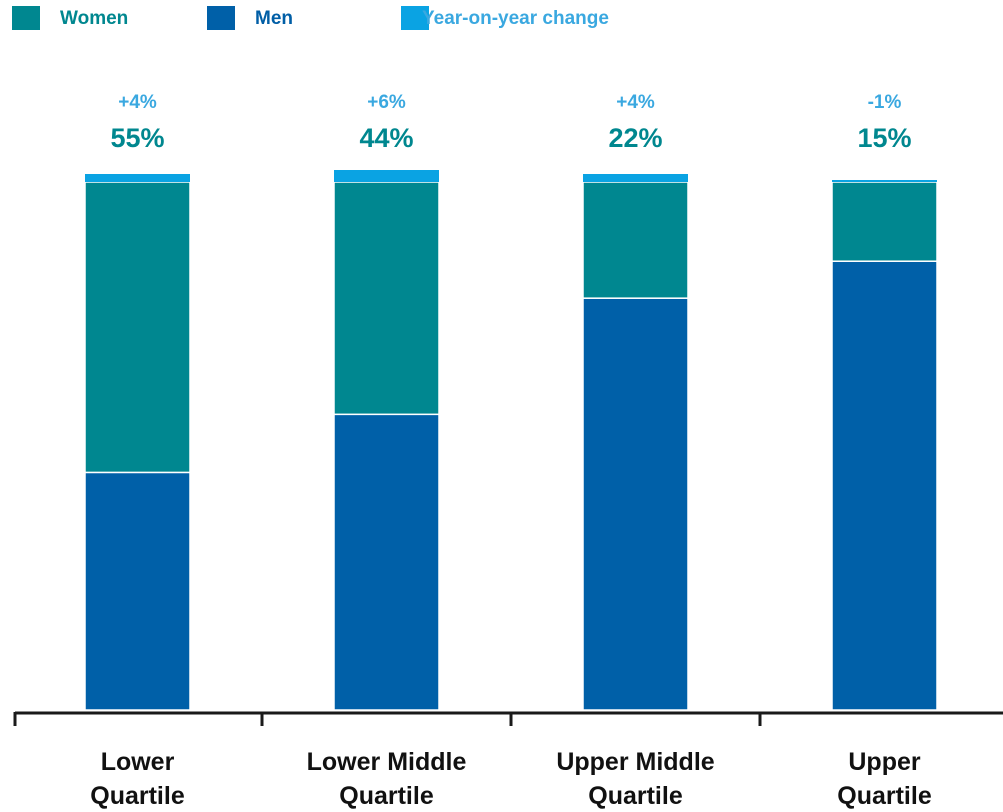 The image size is (1003, 812). I want to click on x-tick-label: Upper Middle Quartile, so click(635, 779).